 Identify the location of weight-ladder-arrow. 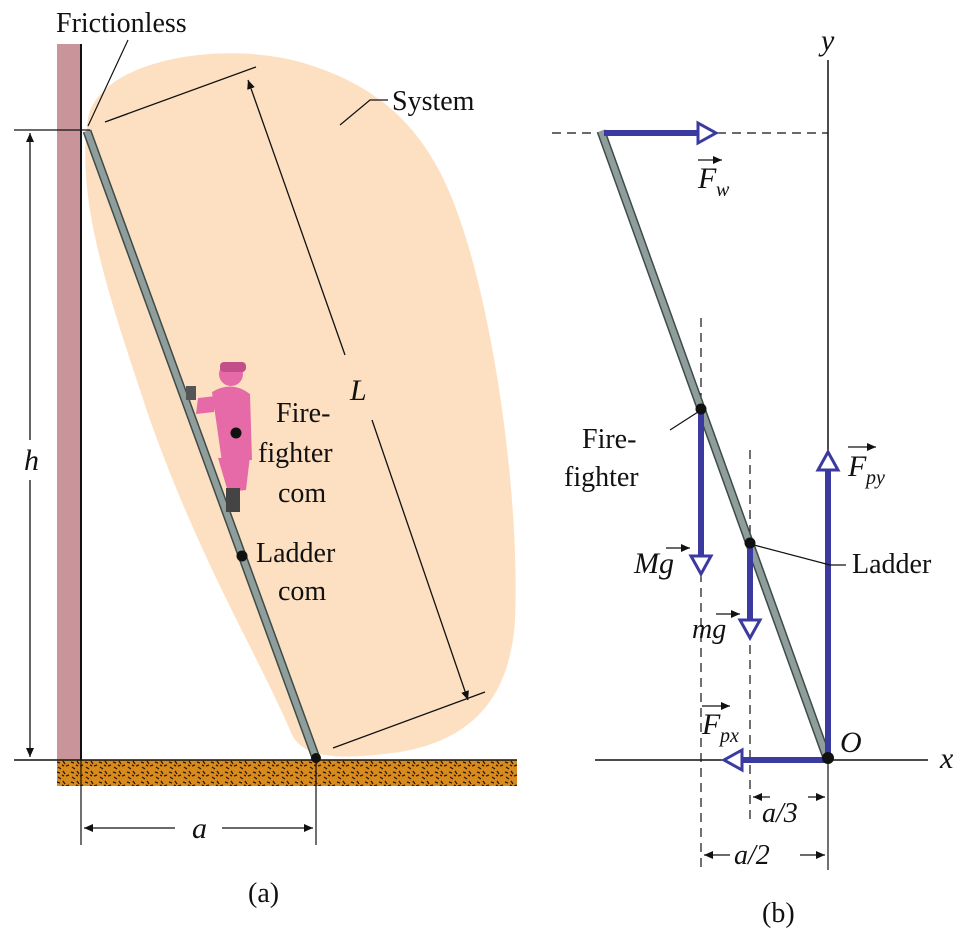
(750, 592).